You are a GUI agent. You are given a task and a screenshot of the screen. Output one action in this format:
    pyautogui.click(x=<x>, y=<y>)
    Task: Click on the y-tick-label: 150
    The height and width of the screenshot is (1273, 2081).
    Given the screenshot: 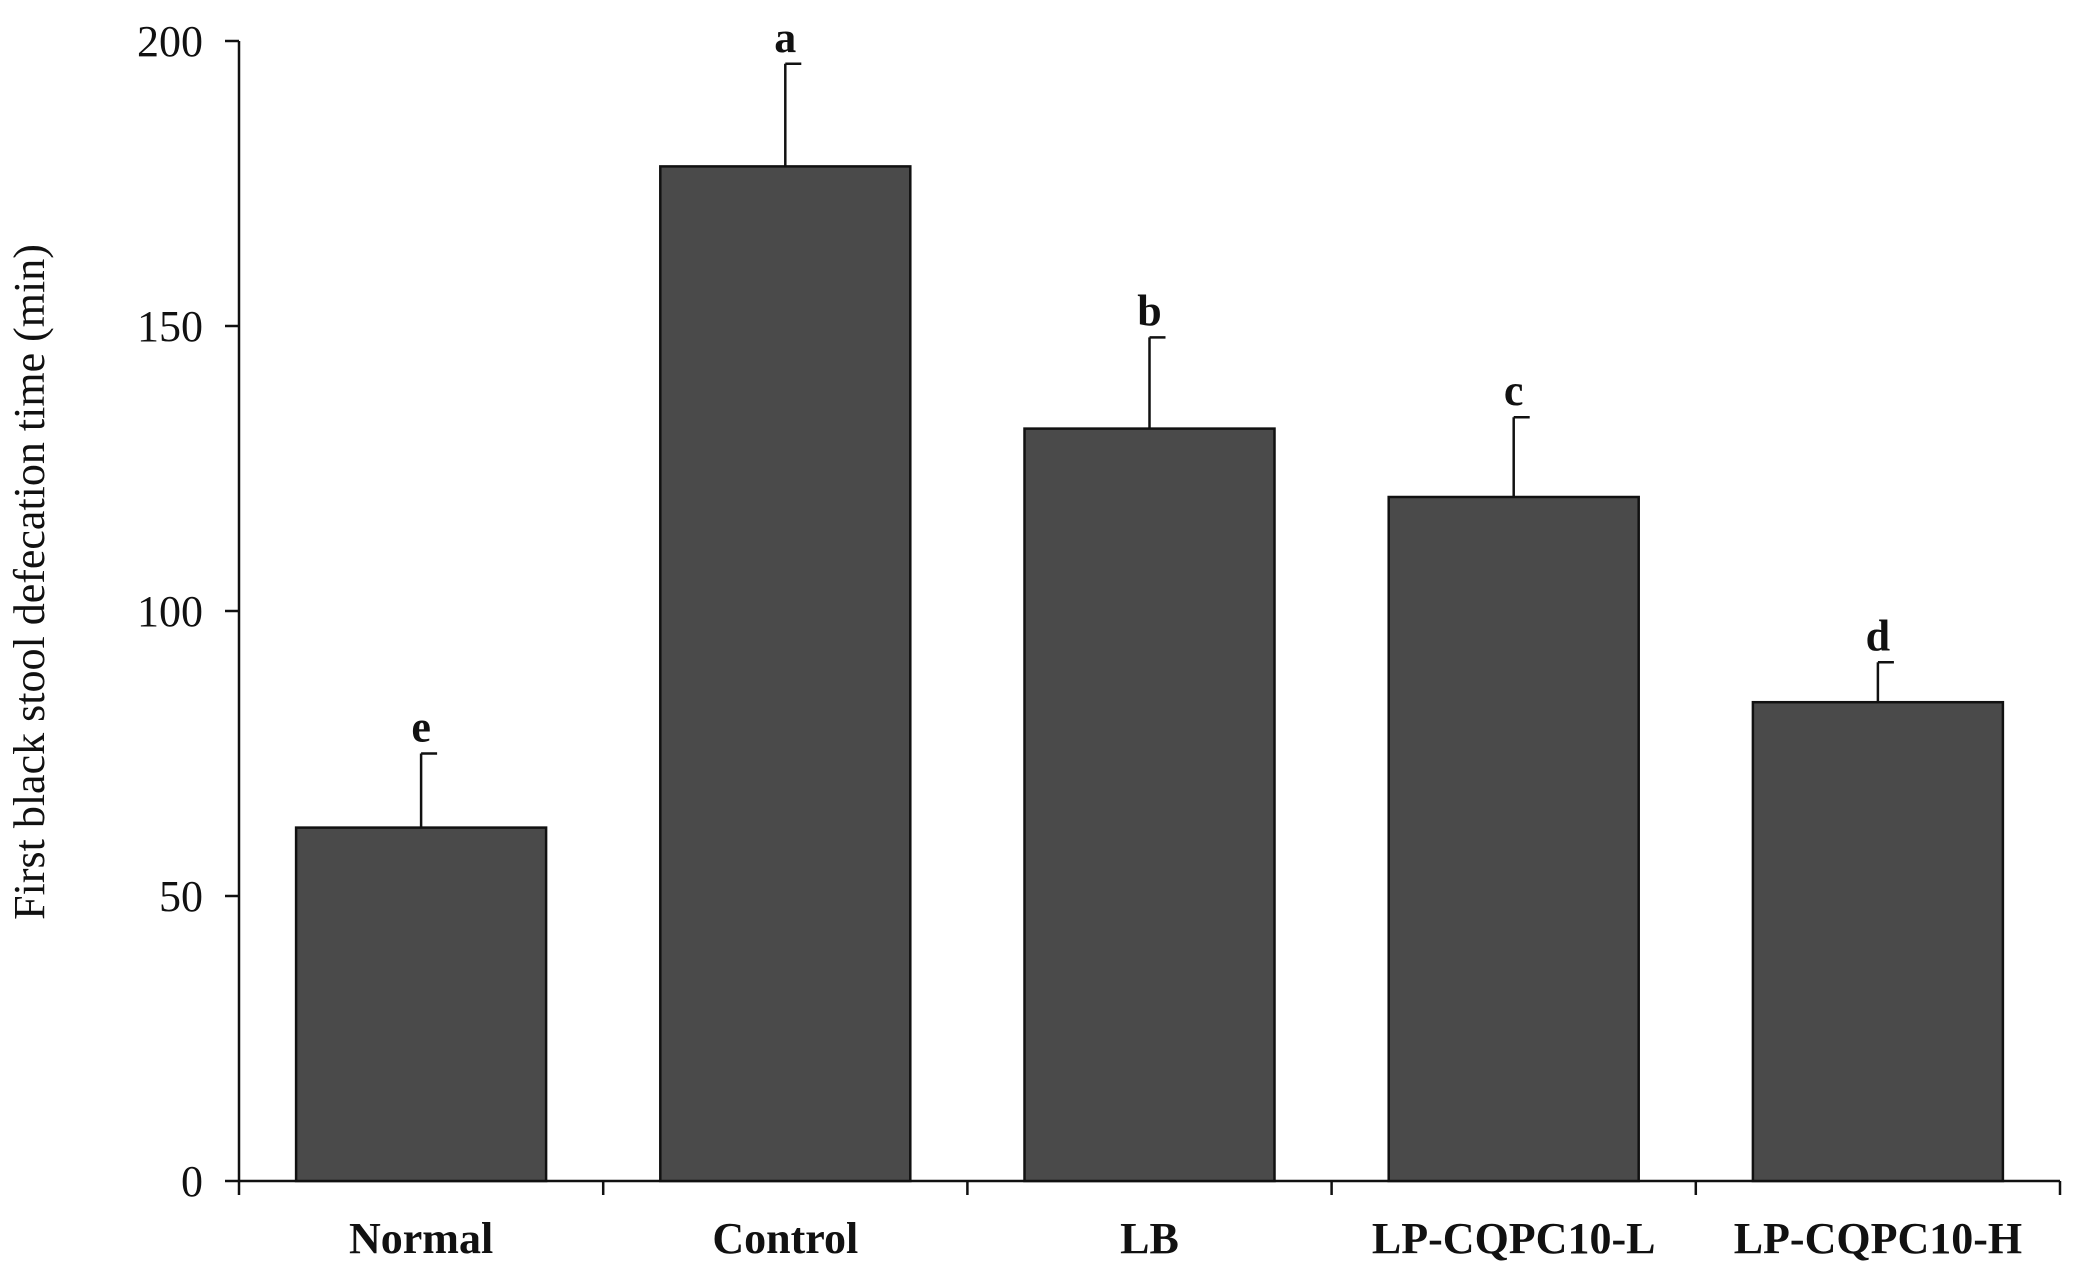 What is the action you would take?
    pyautogui.click(x=170, y=326)
    